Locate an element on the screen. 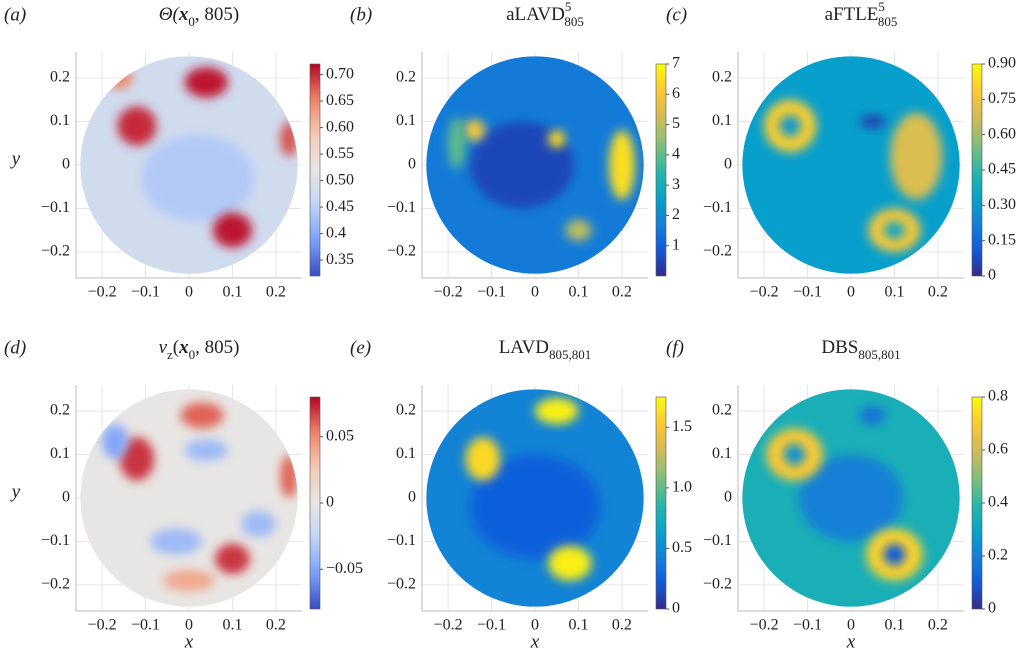 The image size is (1032, 668). chart-title: LAVD805,801 is located at coordinates (545, 349).